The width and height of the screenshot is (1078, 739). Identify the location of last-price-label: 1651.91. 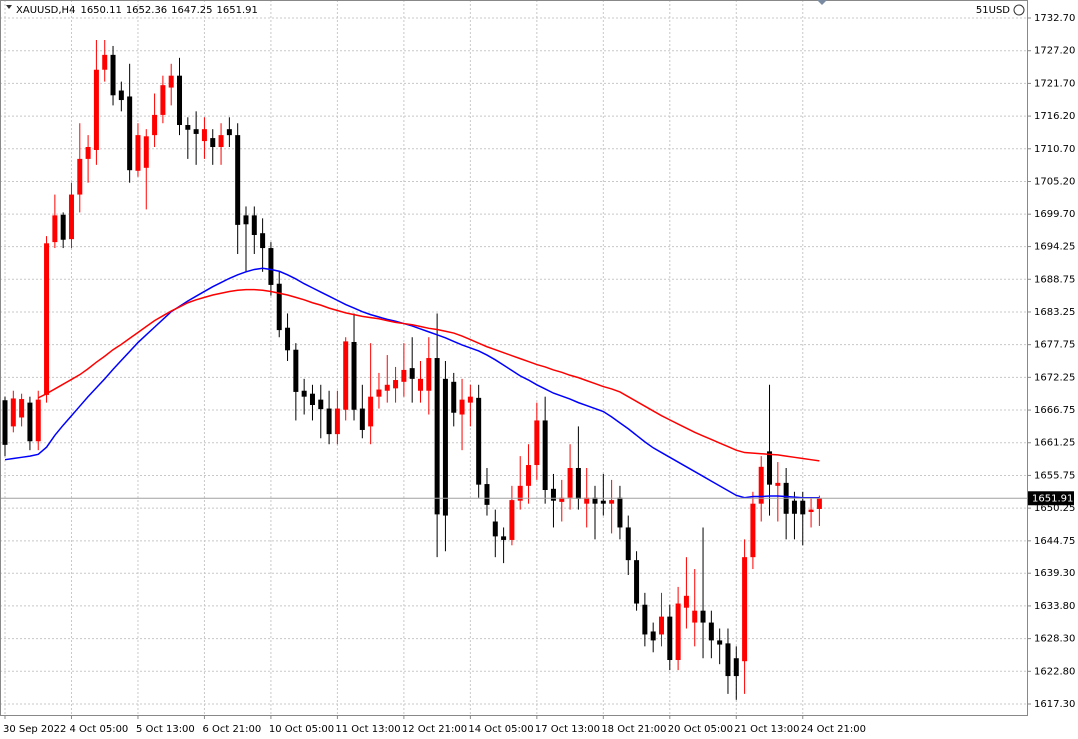
(1052, 498).